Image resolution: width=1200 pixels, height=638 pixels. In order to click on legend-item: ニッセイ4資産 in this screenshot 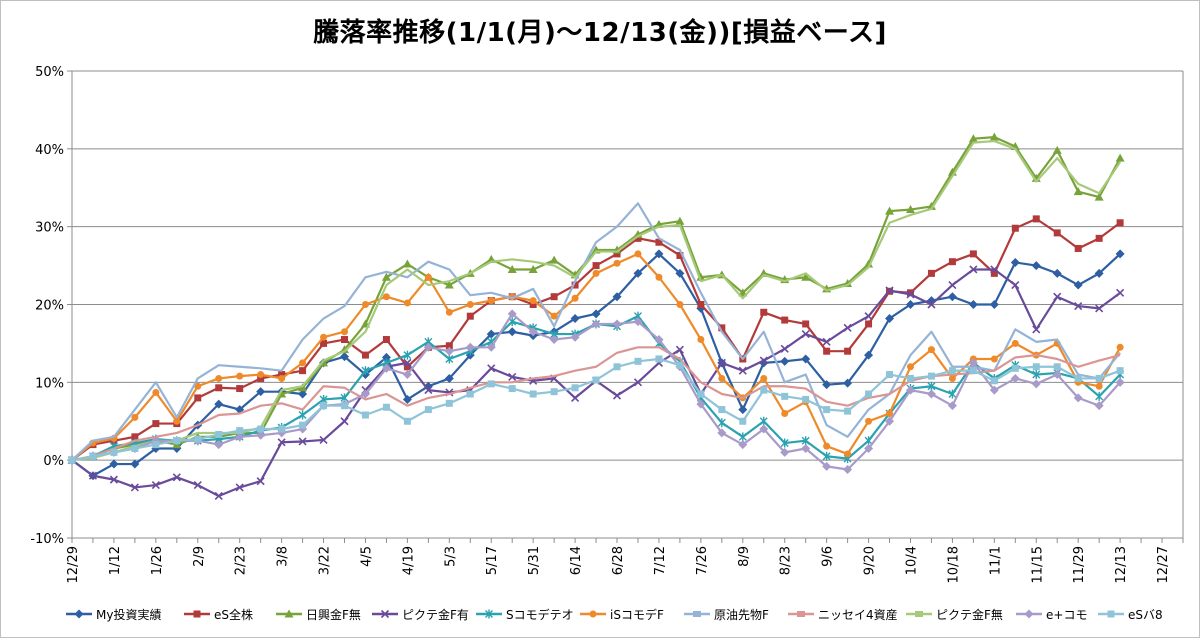, I will do `click(843, 614)`.